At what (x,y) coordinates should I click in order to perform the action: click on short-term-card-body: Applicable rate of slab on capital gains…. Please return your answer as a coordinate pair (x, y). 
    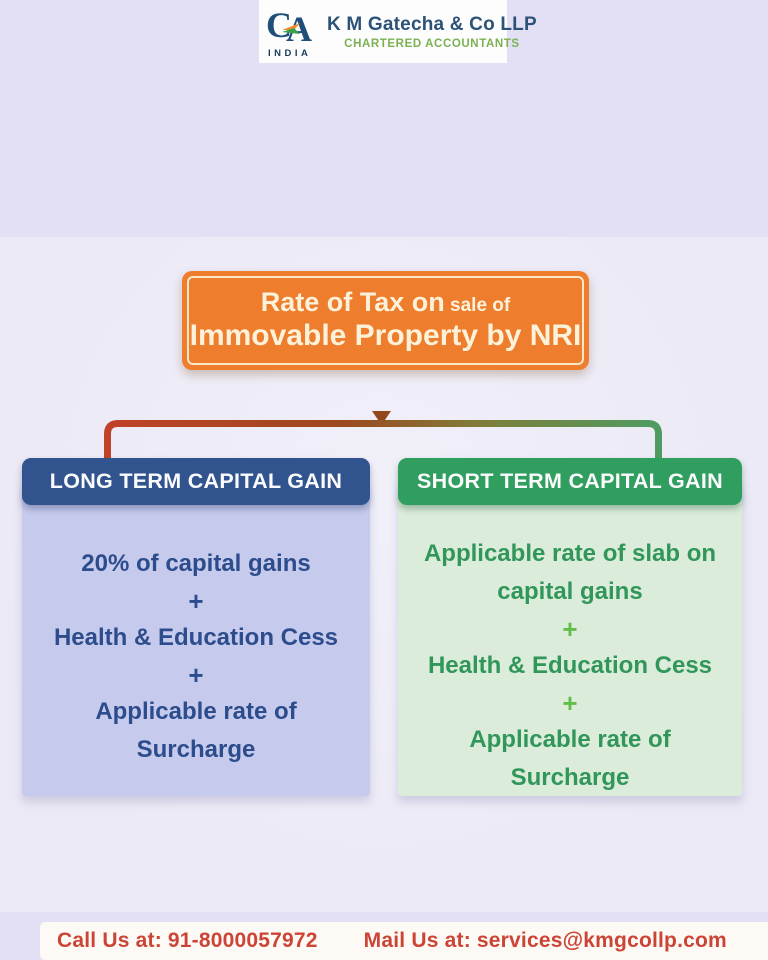
    Looking at the image, I should click on (570, 638).